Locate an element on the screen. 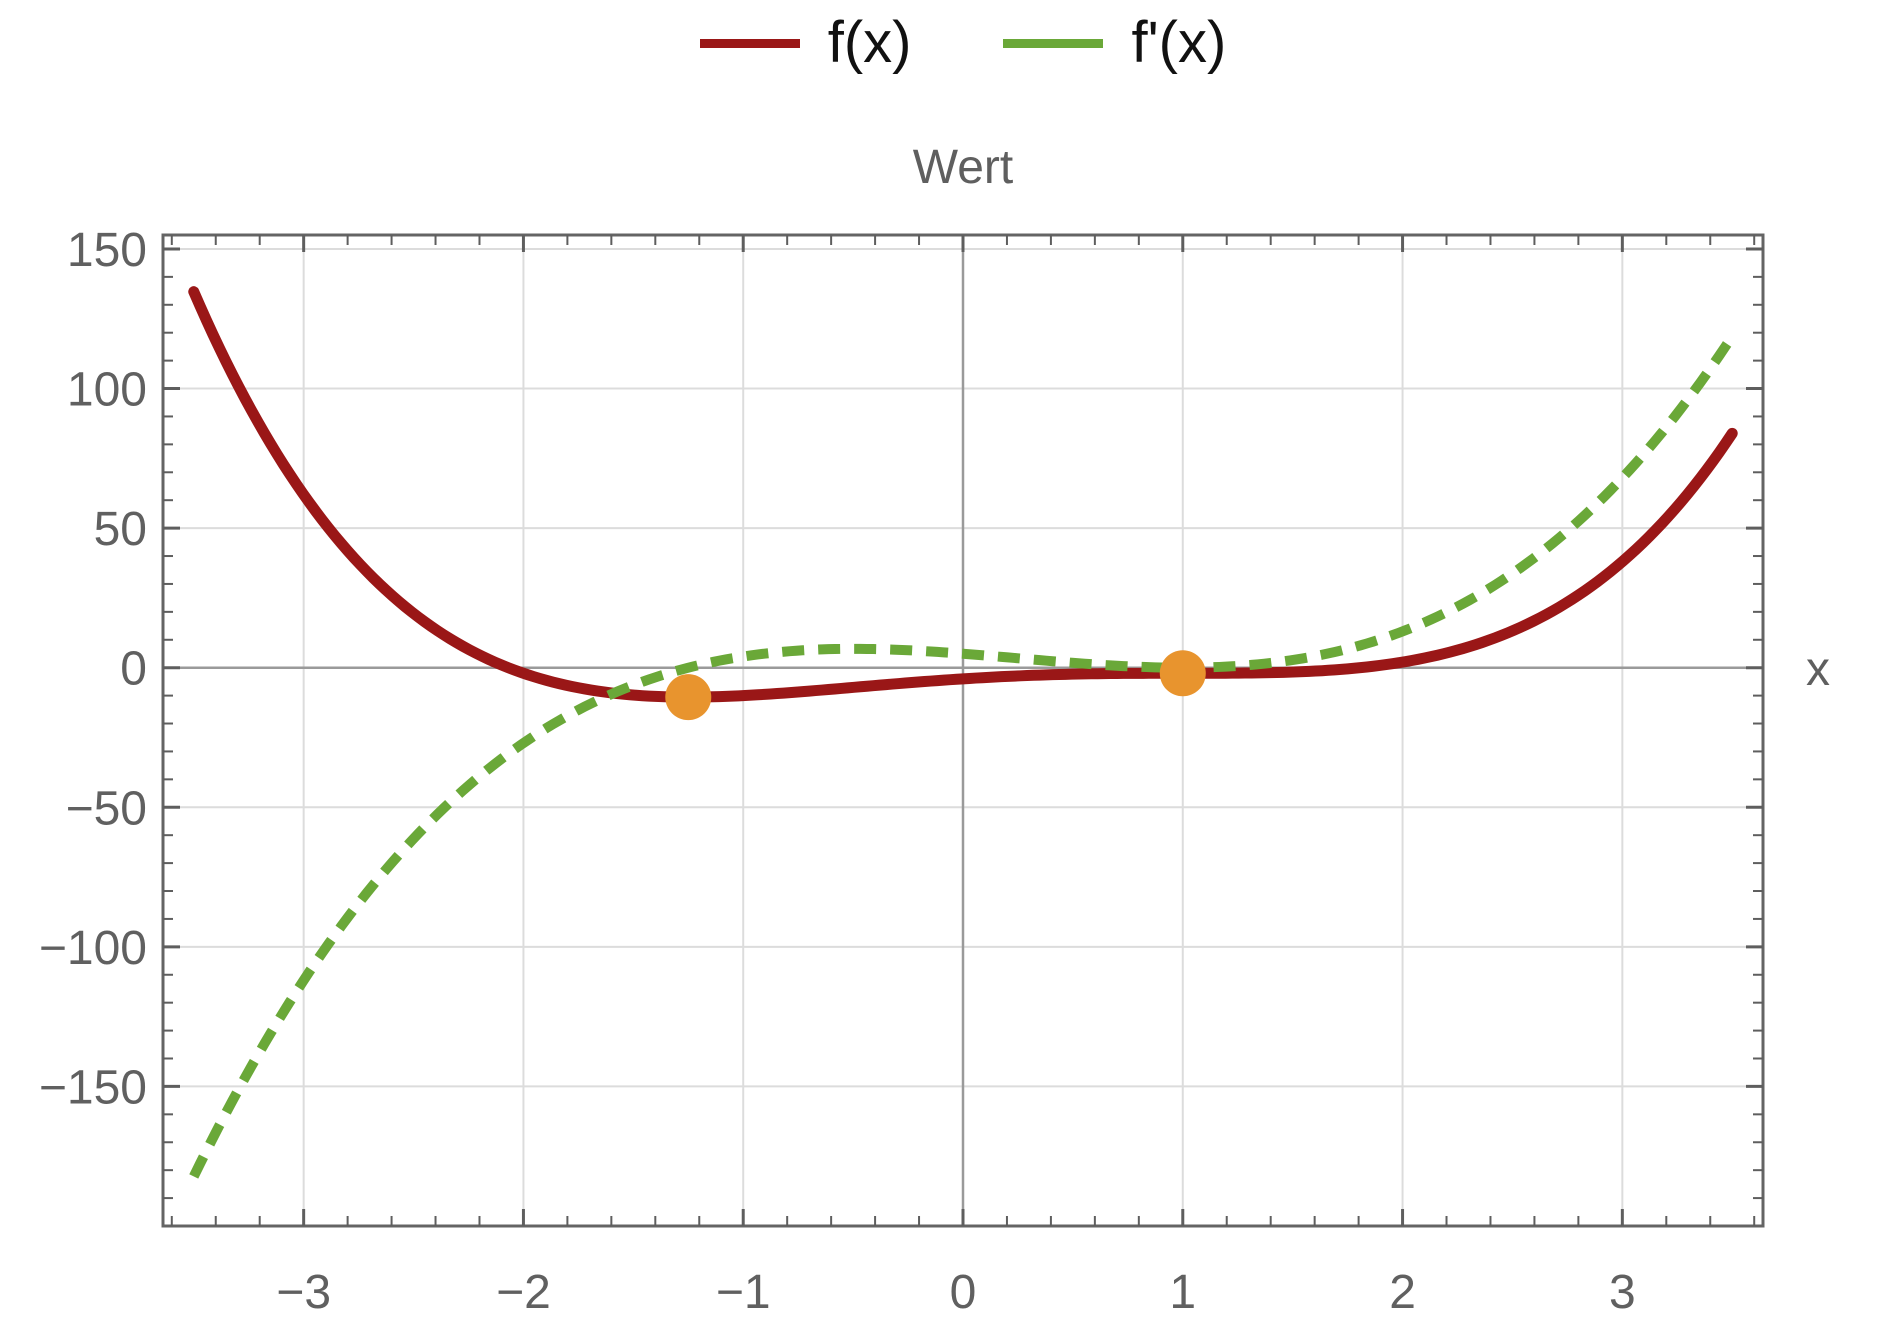 The width and height of the screenshot is (1892, 1342). y-tick-label: −150 is located at coordinates (93, 1087).